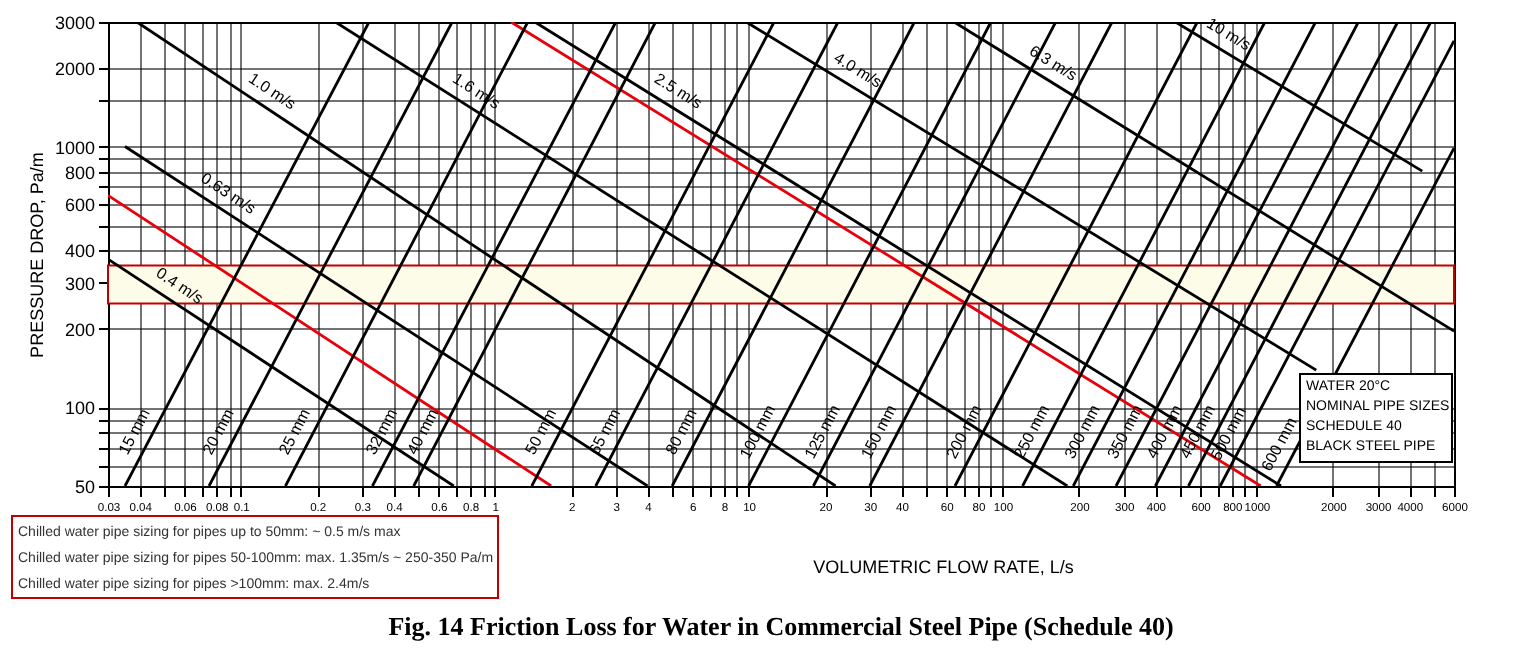 The height and width of the screenshot is (660, 1536). Describe the element at coordinates (74, 147) in the screenshot. I see `y-tick-label: 1000` at that location.